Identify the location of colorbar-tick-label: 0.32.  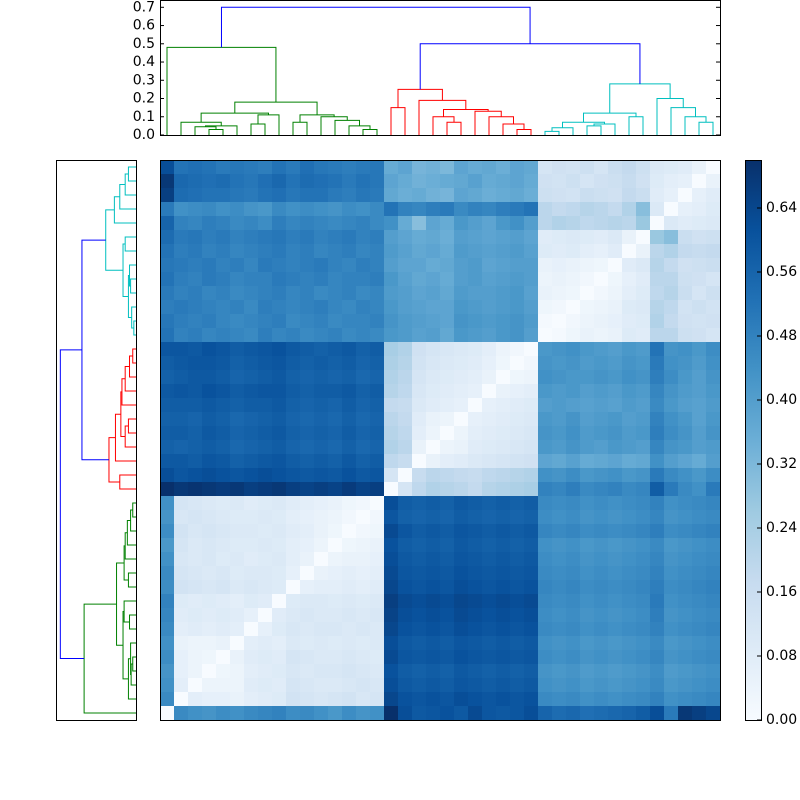
(781, 464).